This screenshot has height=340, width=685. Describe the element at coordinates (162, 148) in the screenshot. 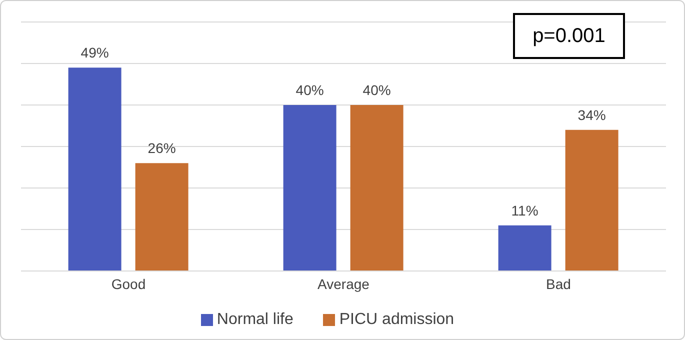

I see `data-label: 26%` at that location.